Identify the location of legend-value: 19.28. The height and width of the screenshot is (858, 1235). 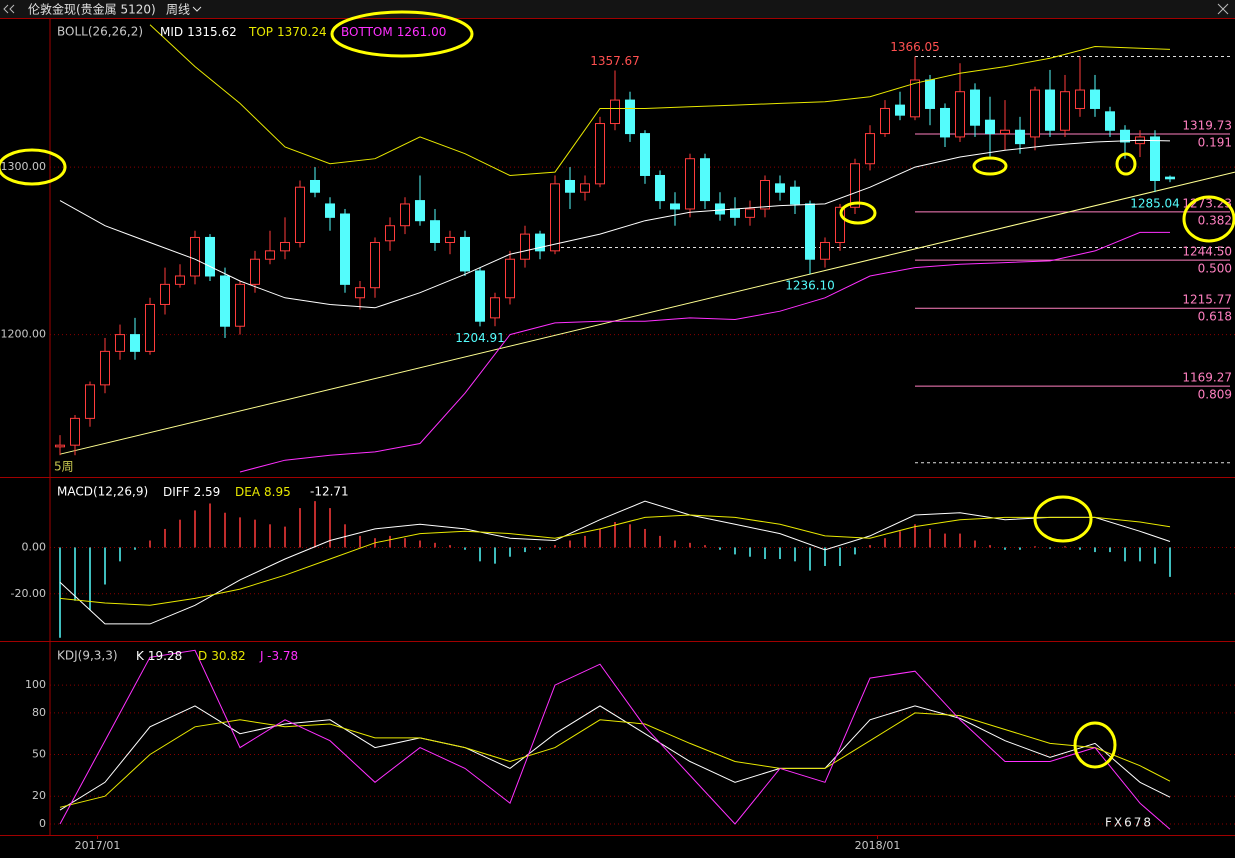
(165, 656).